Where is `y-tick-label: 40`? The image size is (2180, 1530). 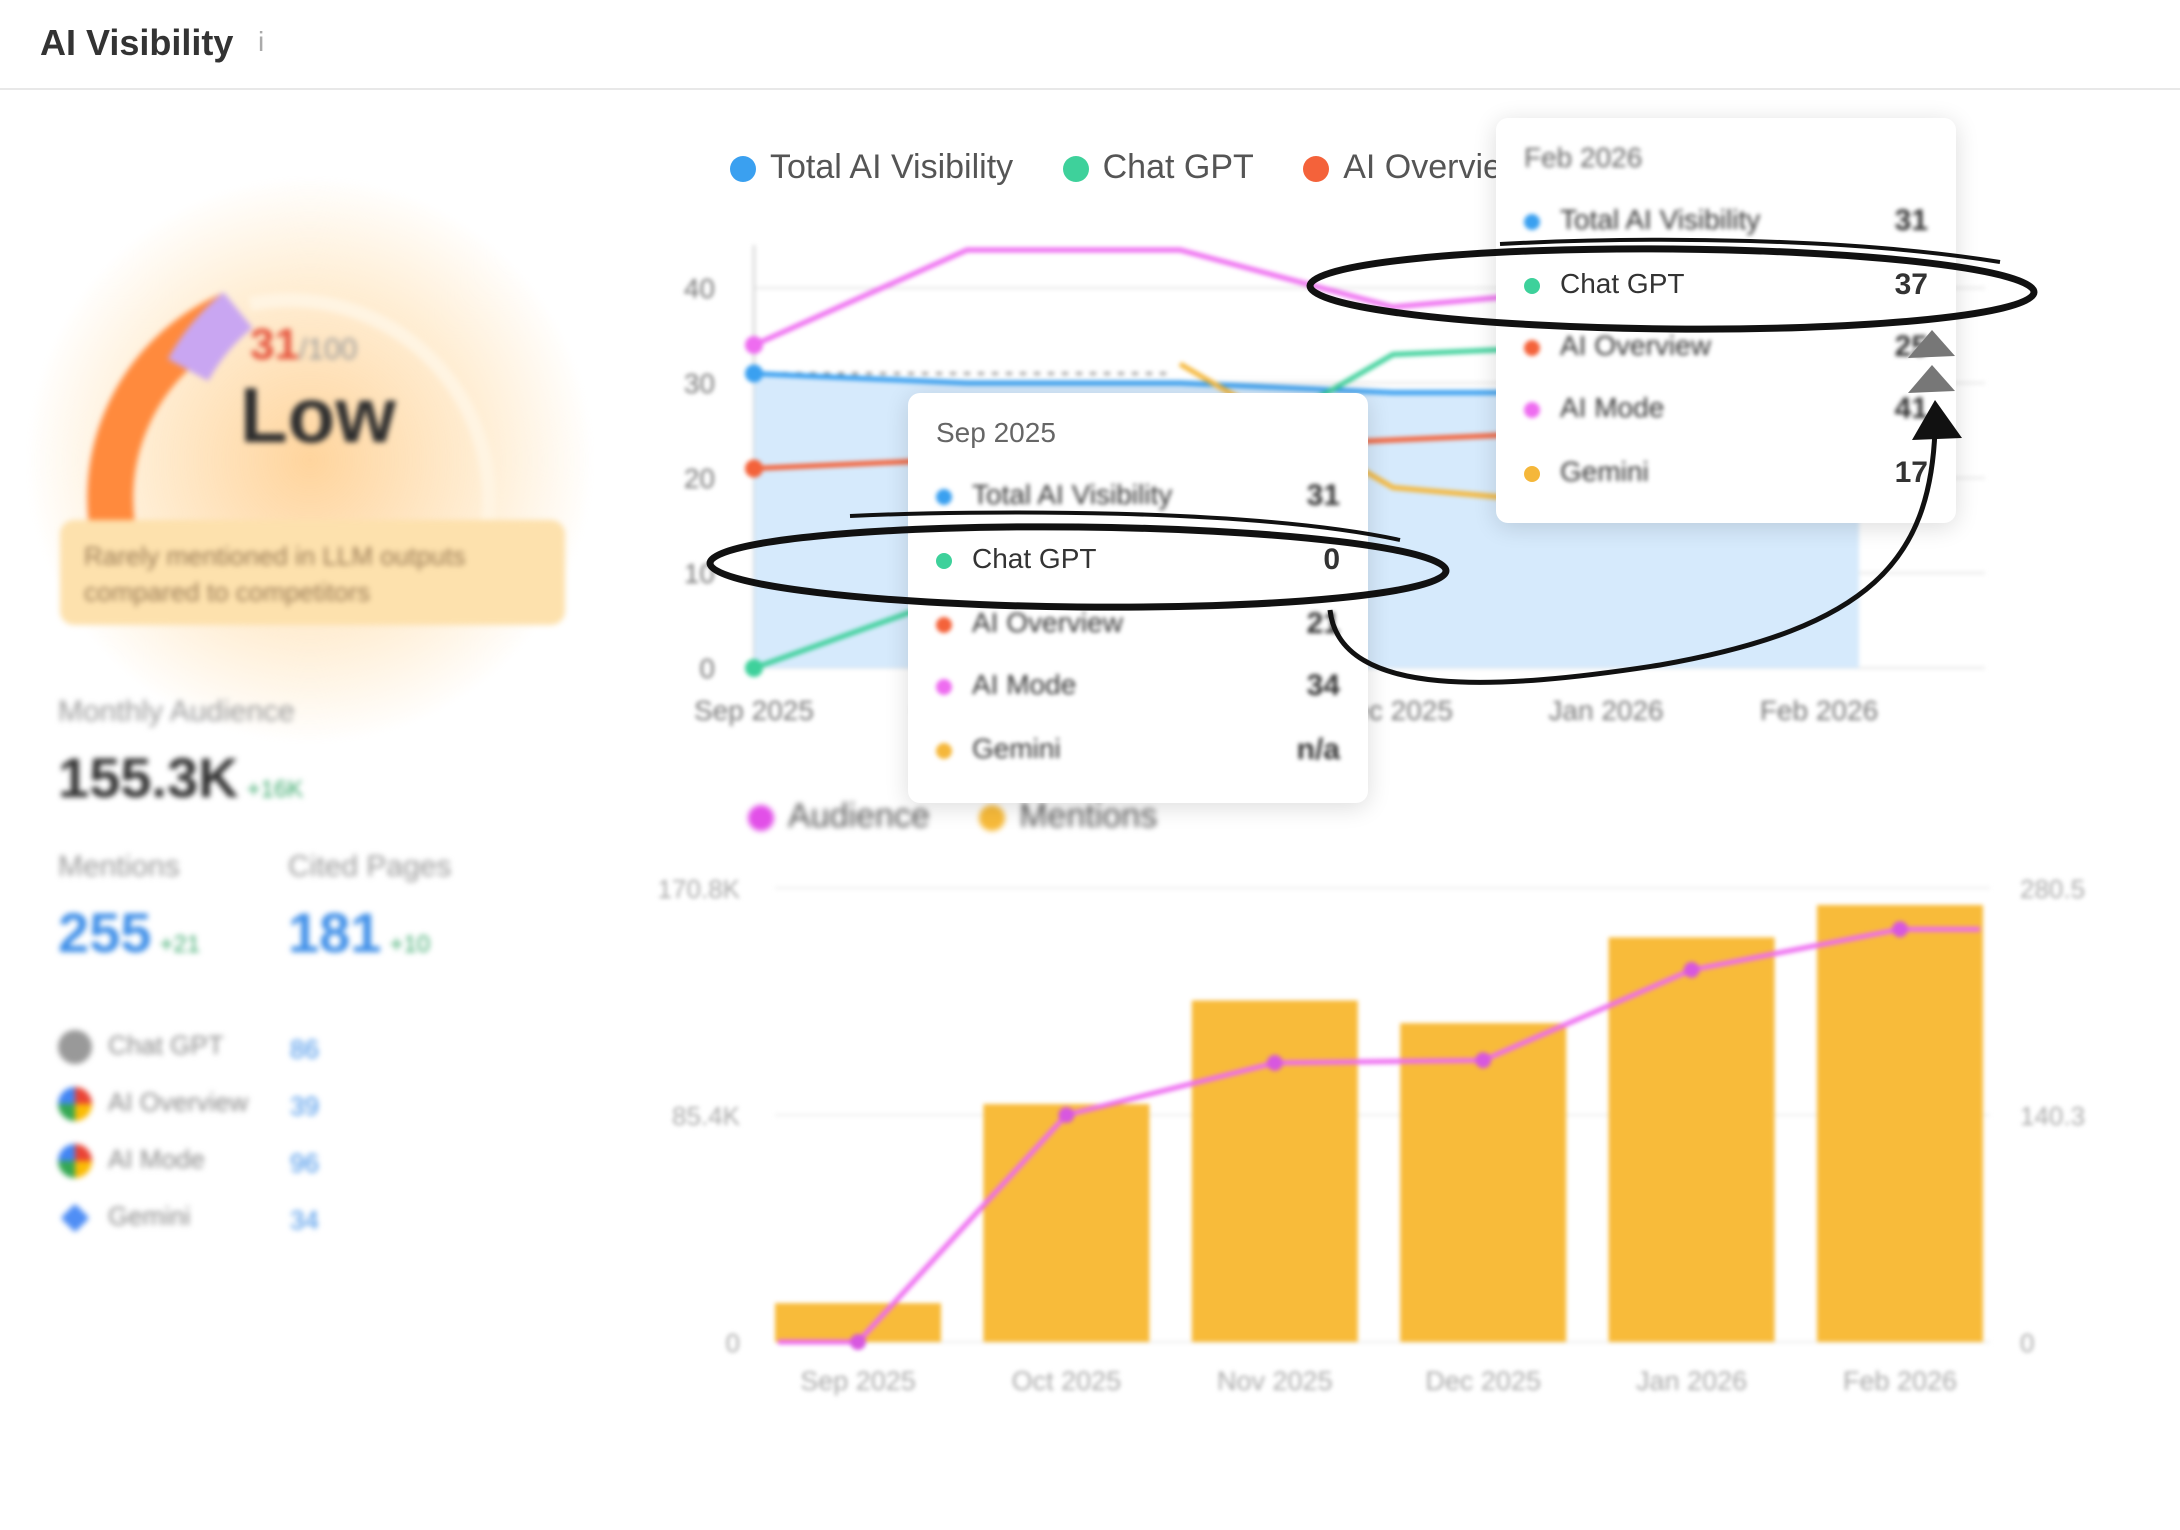
y-tick-label: 40 is located at coordinates (699, 288).